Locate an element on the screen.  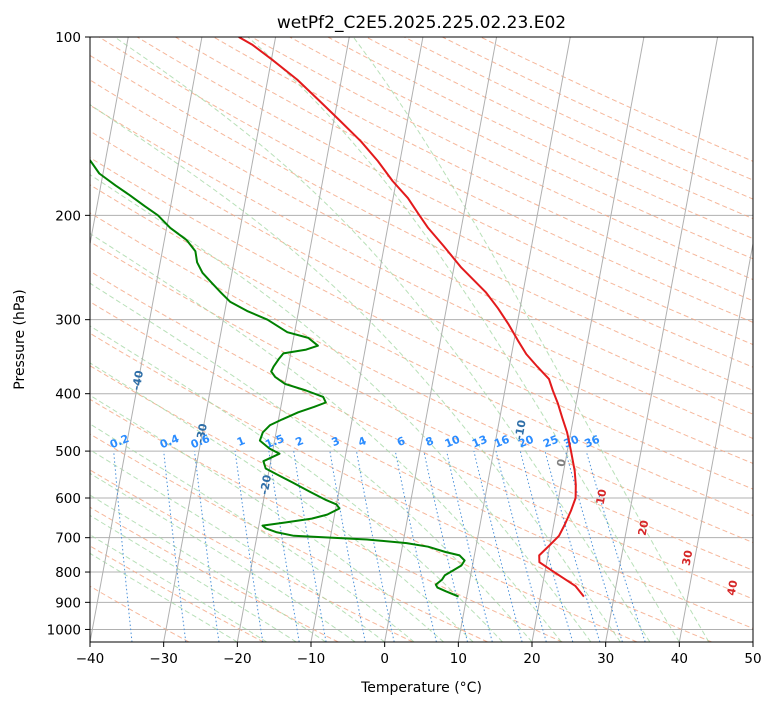
isotherm-label: 20 is located at coordinates (644, 528).